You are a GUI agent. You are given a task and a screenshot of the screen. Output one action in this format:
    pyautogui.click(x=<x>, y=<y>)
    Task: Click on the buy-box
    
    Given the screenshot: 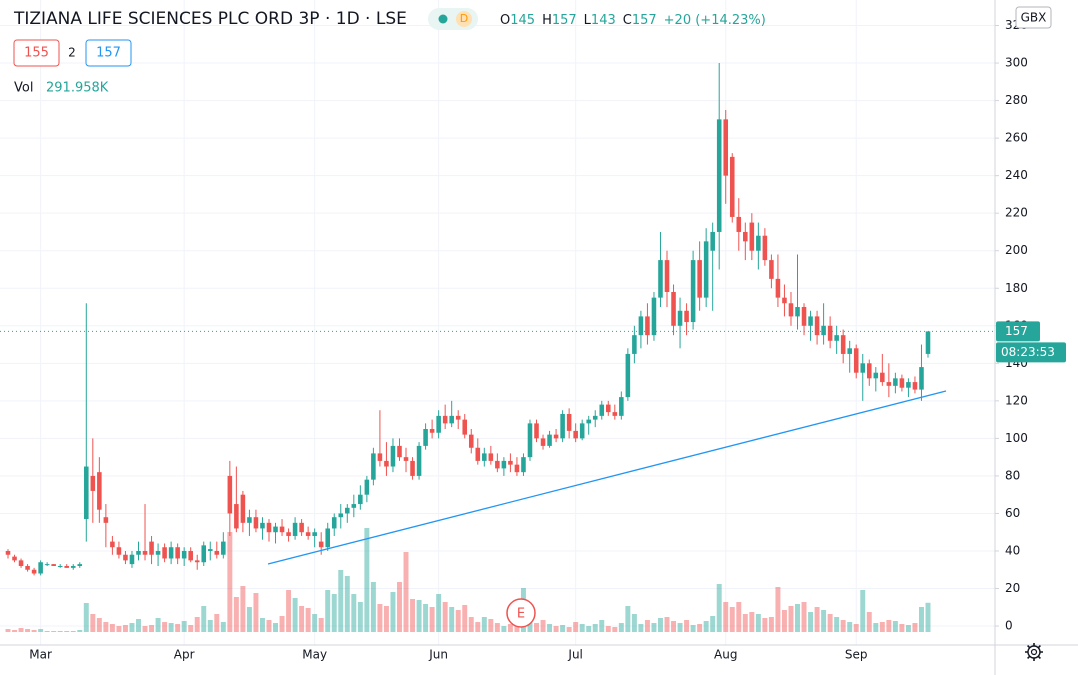 What is the action you would take?
    pyautogui.click(x=108, y=53)
    